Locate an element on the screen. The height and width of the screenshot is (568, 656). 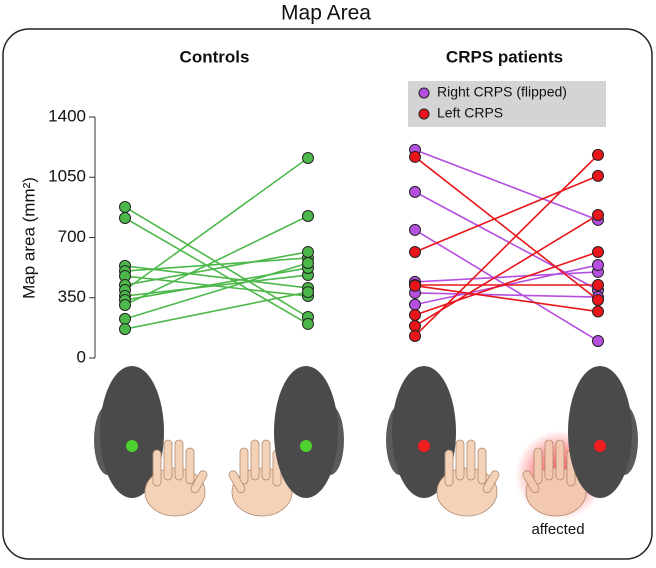
y-tick-label: 350 is located at coordinates (72, 296).